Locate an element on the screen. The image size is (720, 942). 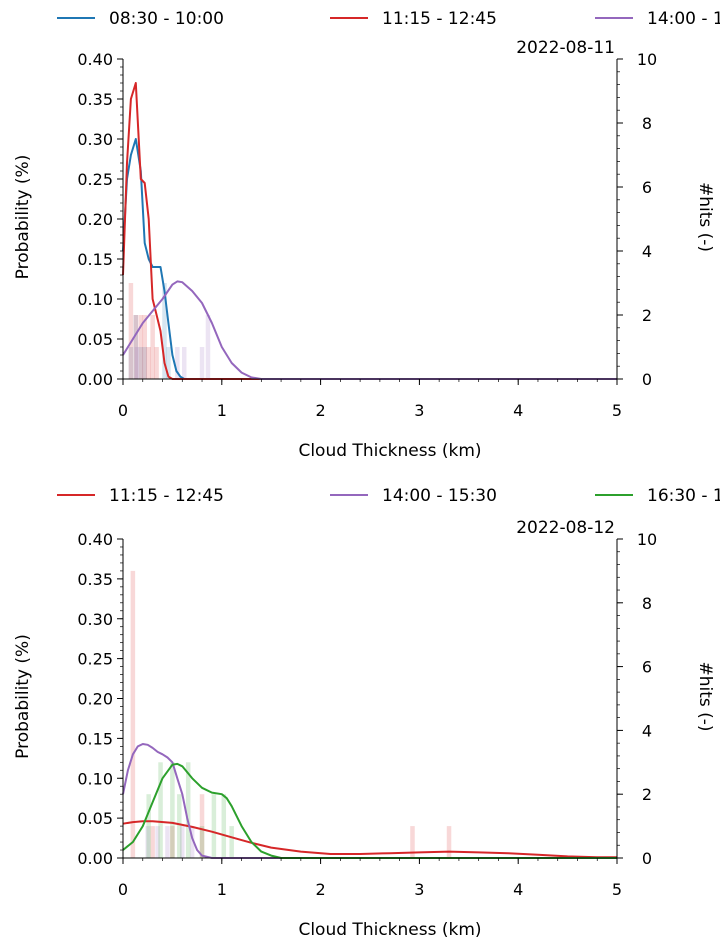
legend-label-2: 11:15 - 12:45 is located at coordinates (439, 19).